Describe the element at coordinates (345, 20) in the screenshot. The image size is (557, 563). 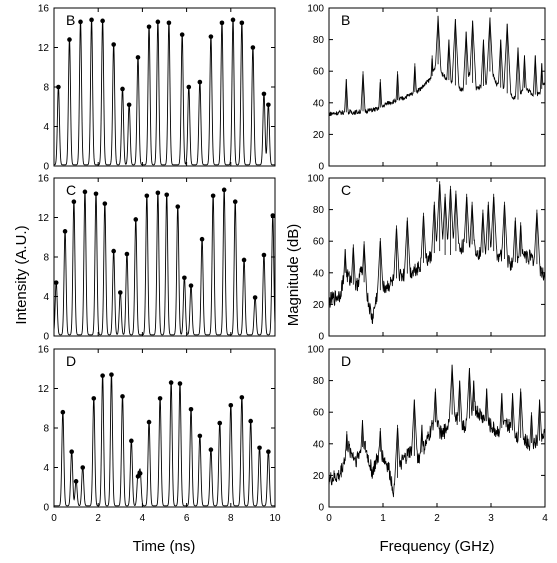
I see `panel-label: B` at that location.